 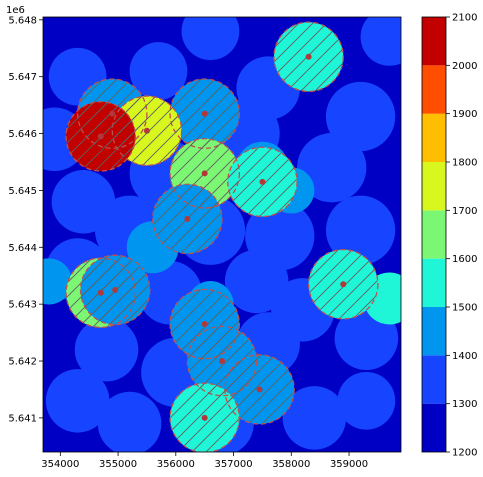 What do you see at coordinates (22, 191) in the screenshot?
I see `y-tick-label: 5.645` at bounding box center [22, 191].